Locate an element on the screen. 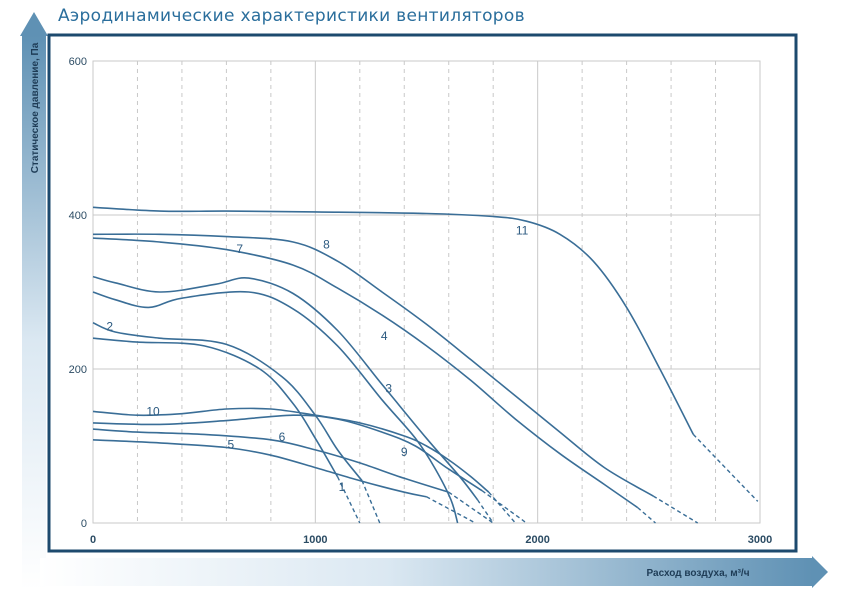  curve-7-dashed-extension is located at coordinates (646, 515).